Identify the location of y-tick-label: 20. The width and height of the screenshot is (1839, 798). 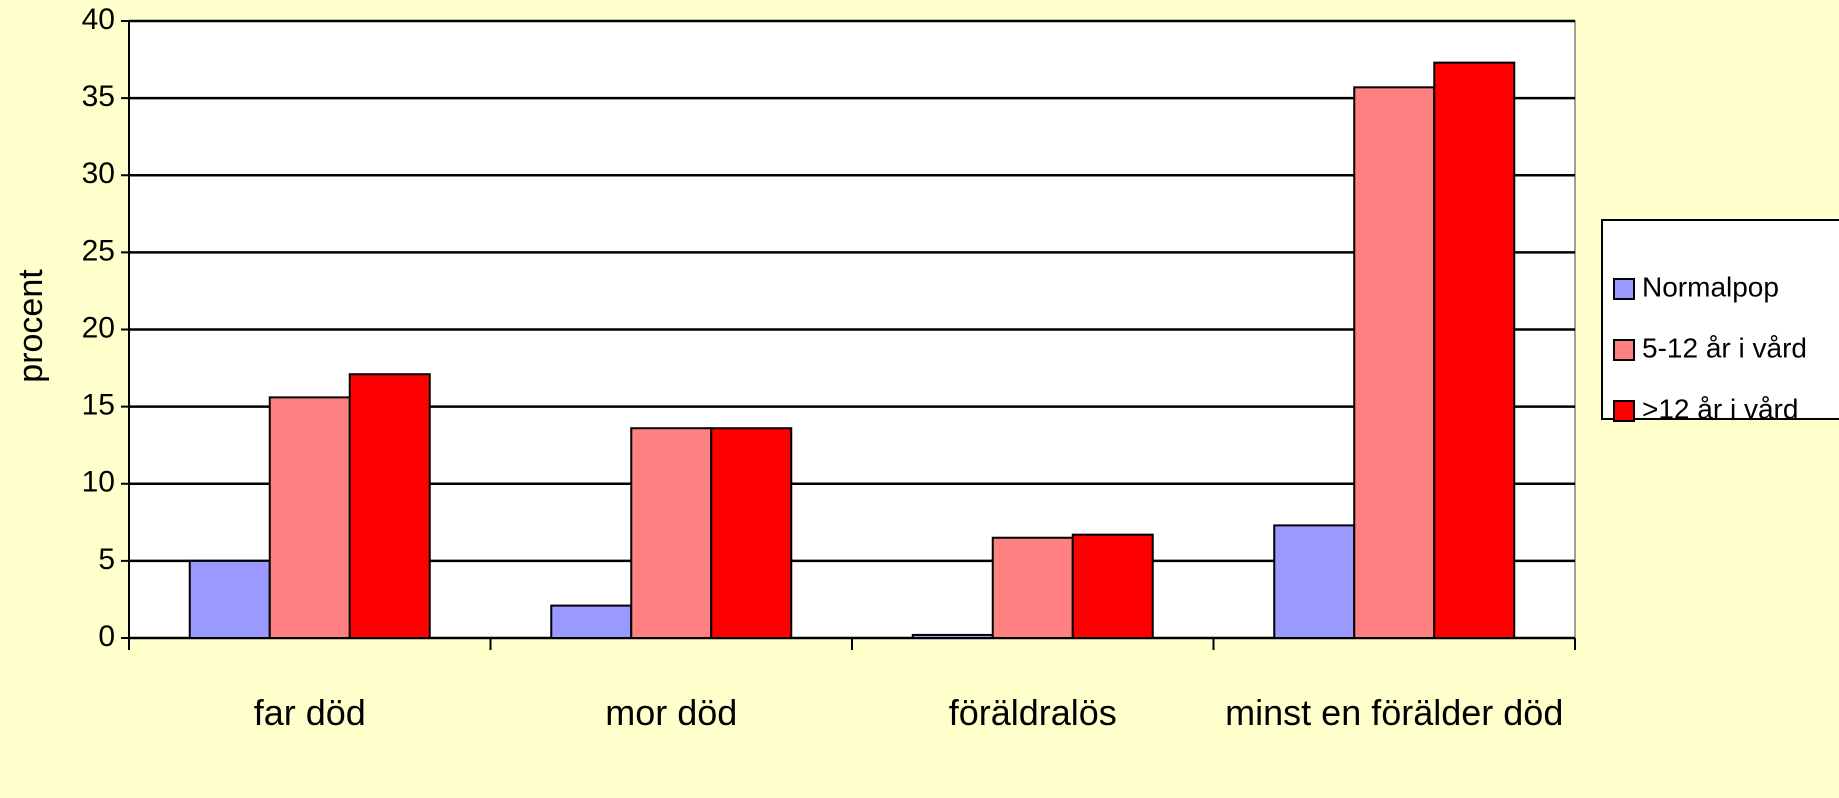
(98, 327).